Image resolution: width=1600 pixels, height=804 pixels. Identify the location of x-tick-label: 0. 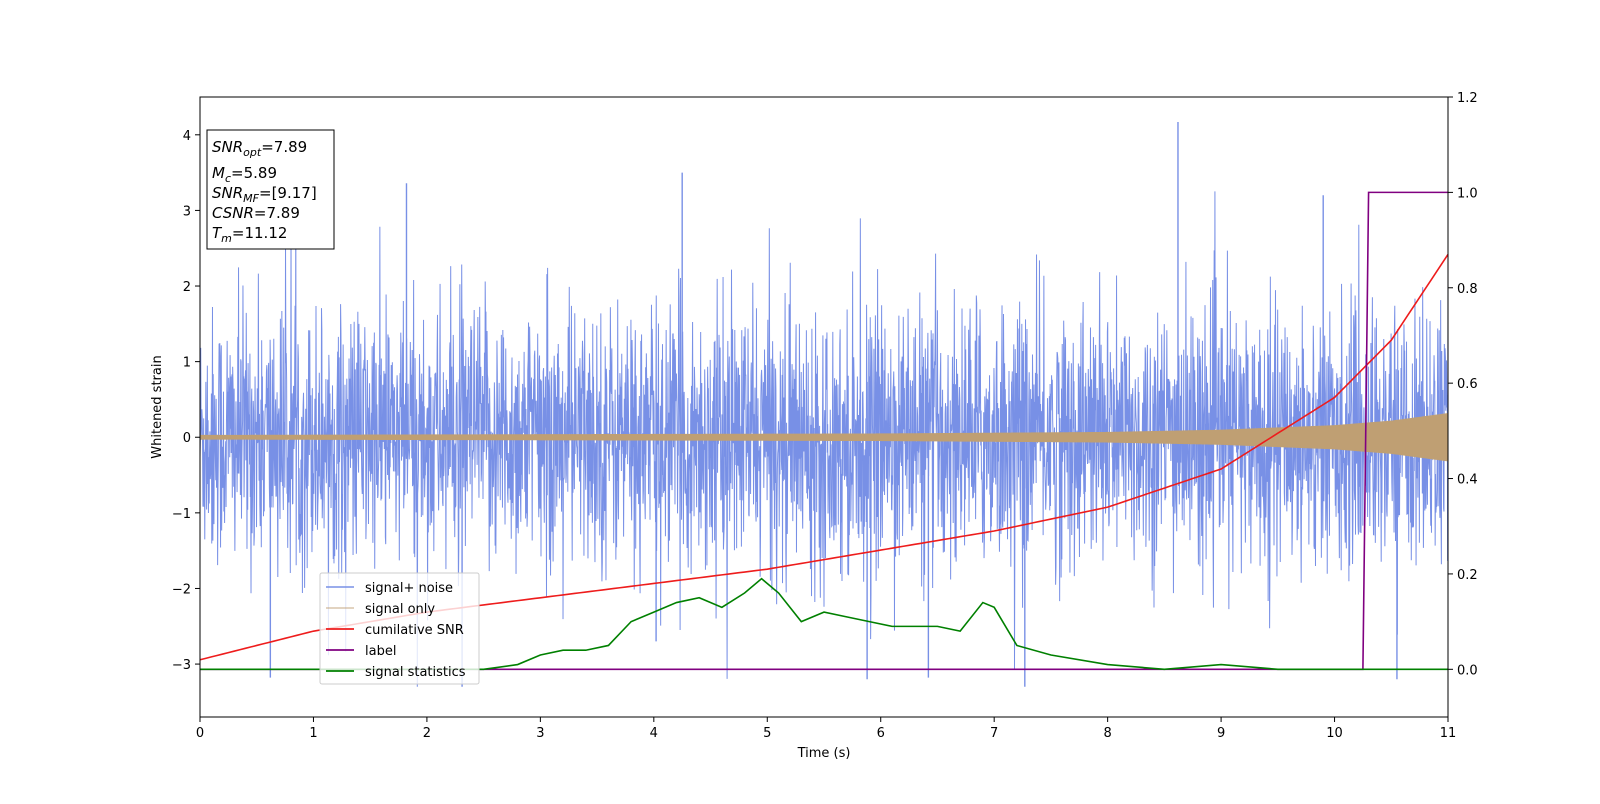
(200, 733).